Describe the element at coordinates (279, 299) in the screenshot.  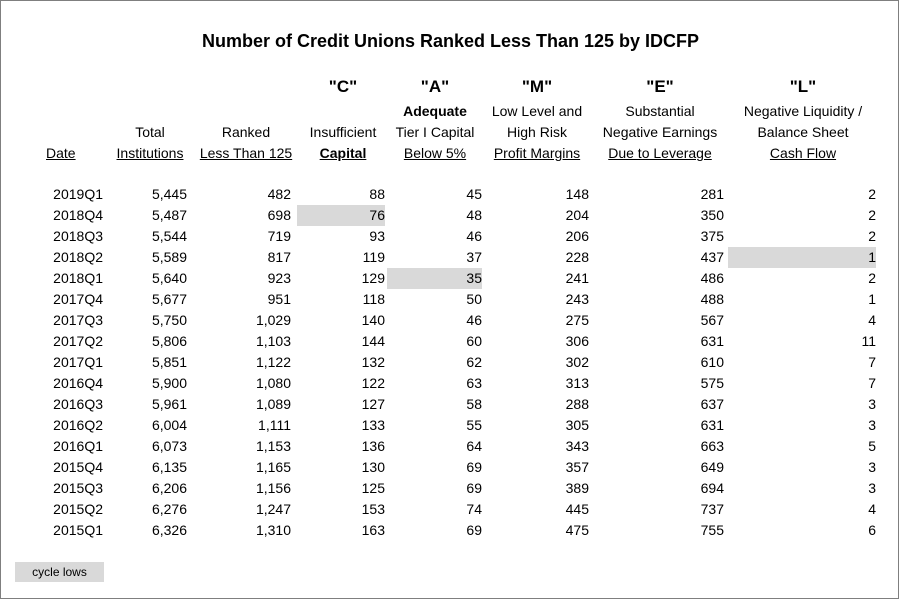
I see `cell-ranked: 951` at that location.